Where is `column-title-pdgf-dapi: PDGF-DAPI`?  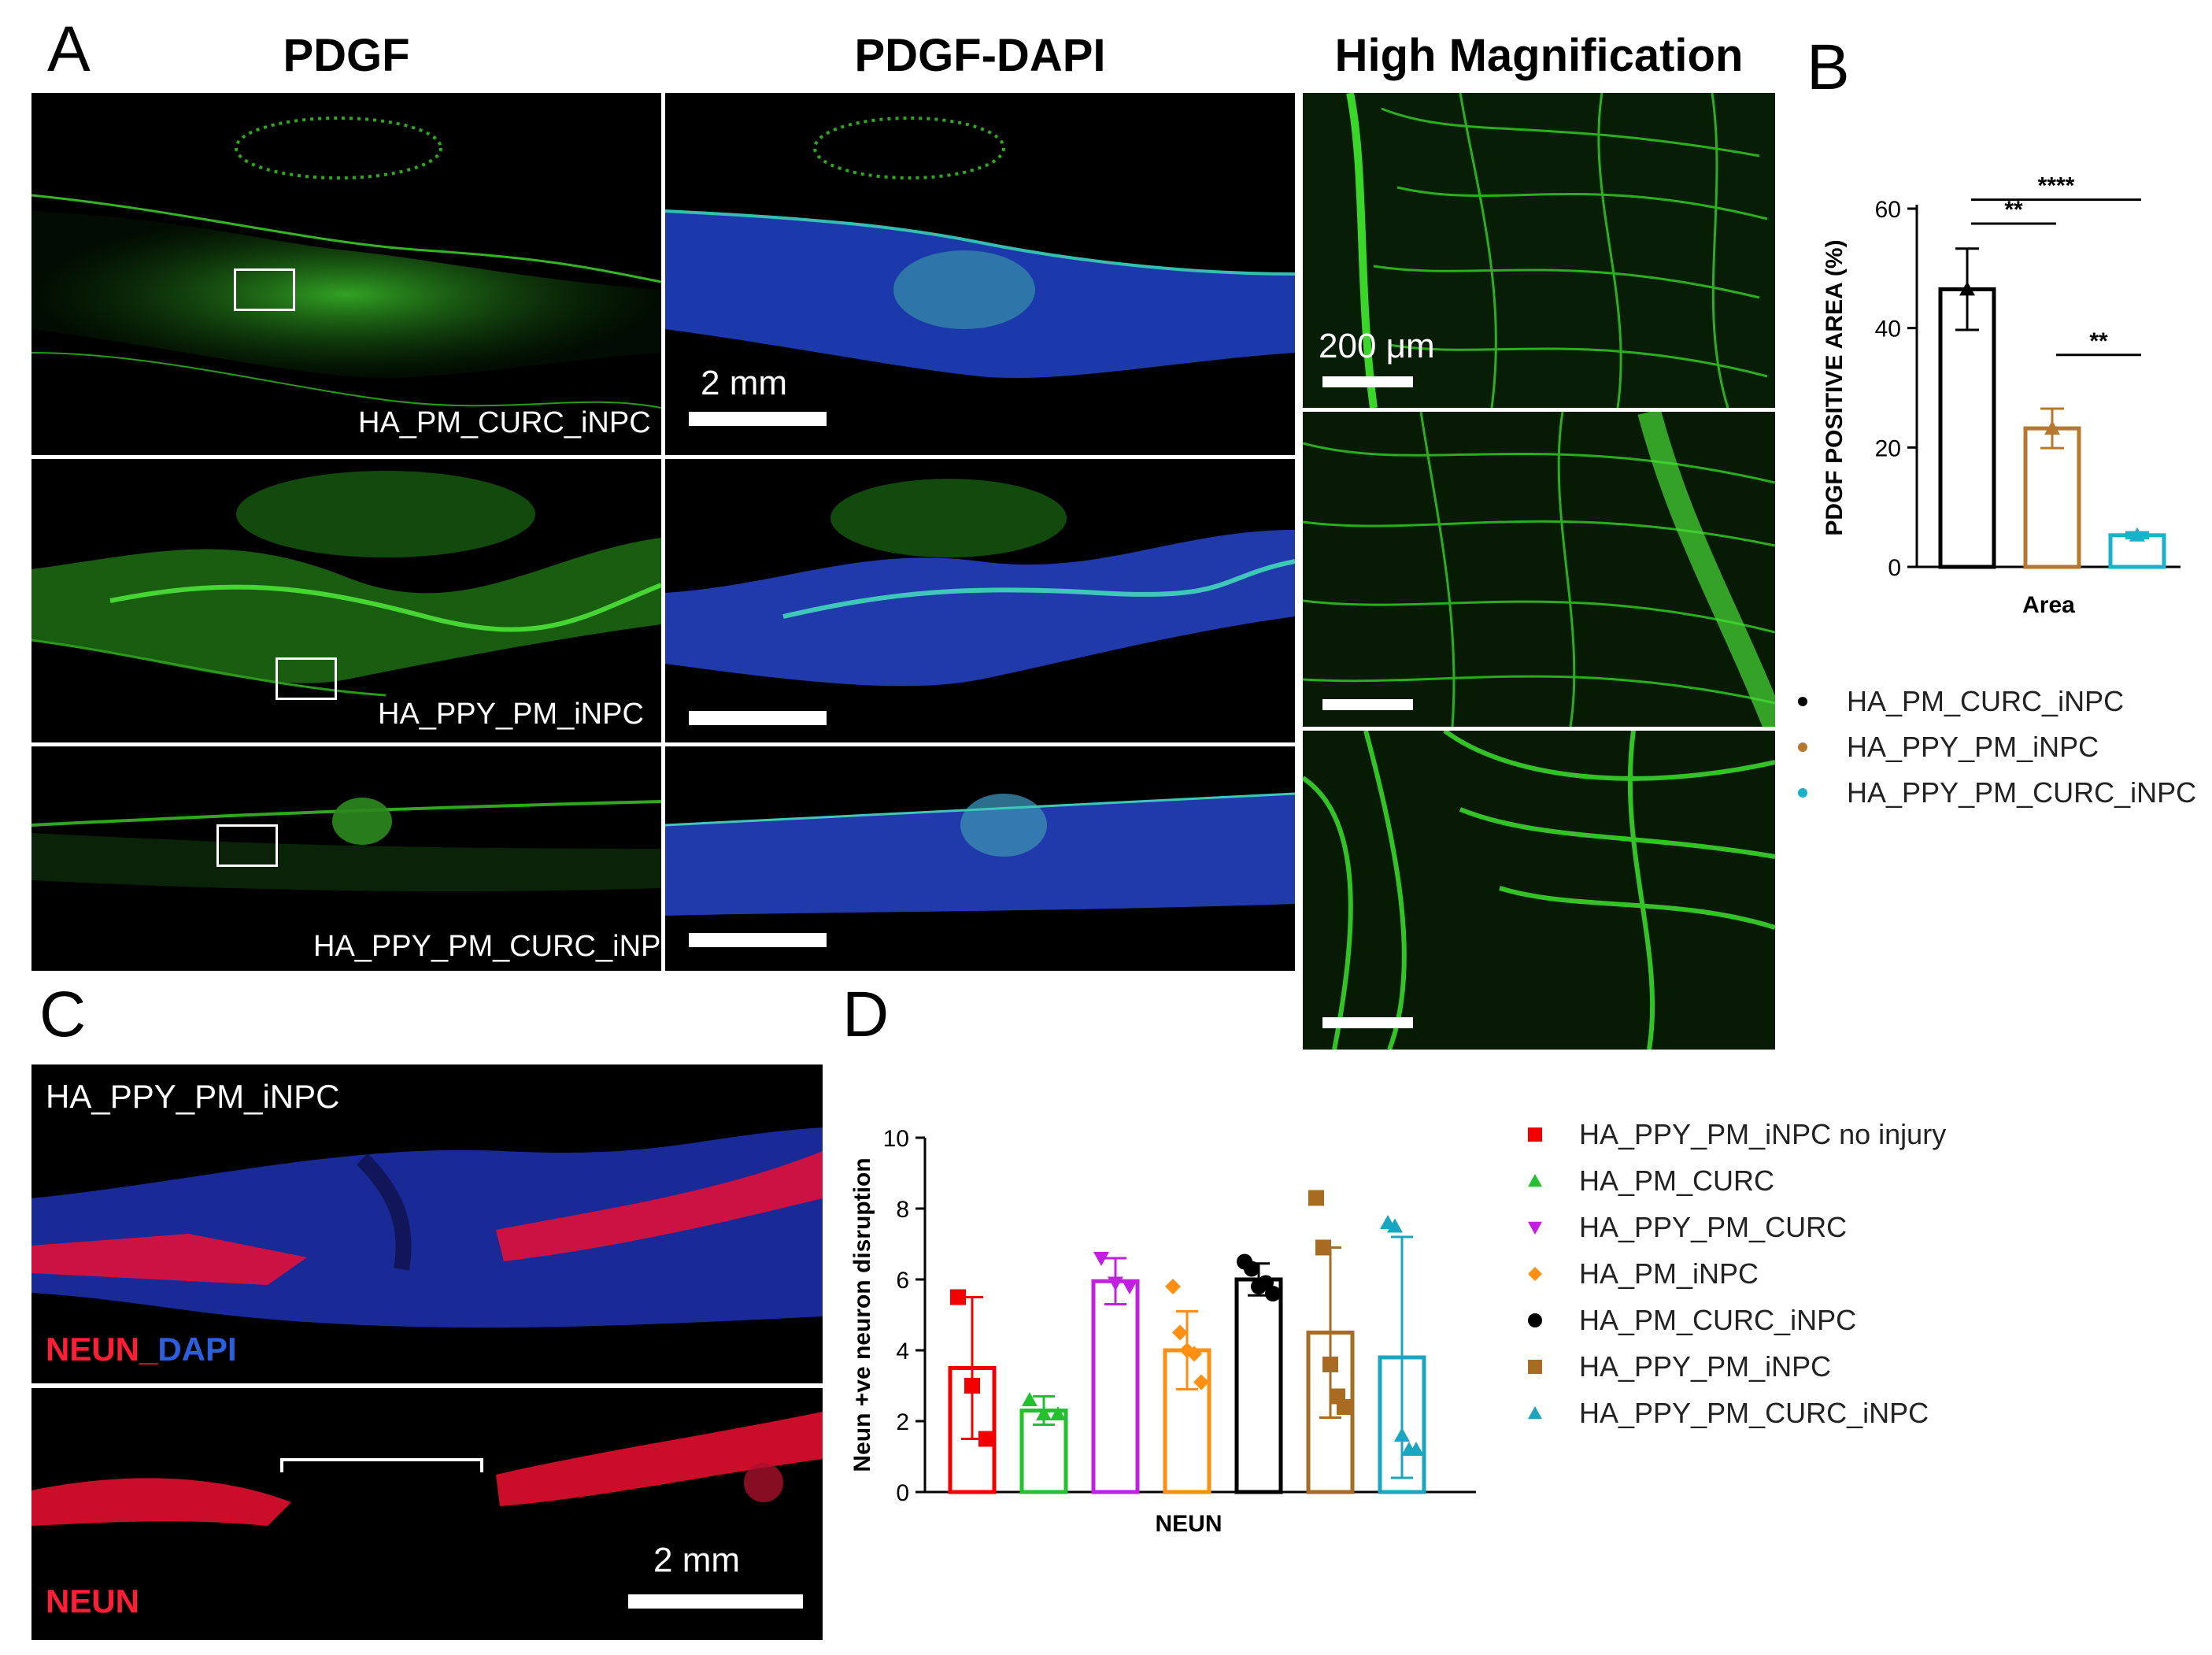
column-title-pdgf-dapi: PDGF-DAPI is located at coordinates (980, 55).